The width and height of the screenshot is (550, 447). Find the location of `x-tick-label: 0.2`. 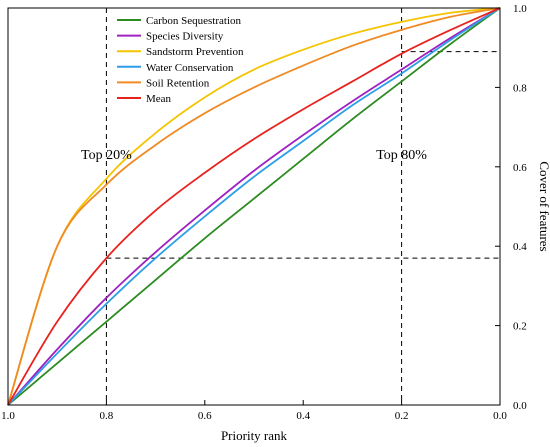

x-tick-label: 0.2 is located at coordinates (402, 416).